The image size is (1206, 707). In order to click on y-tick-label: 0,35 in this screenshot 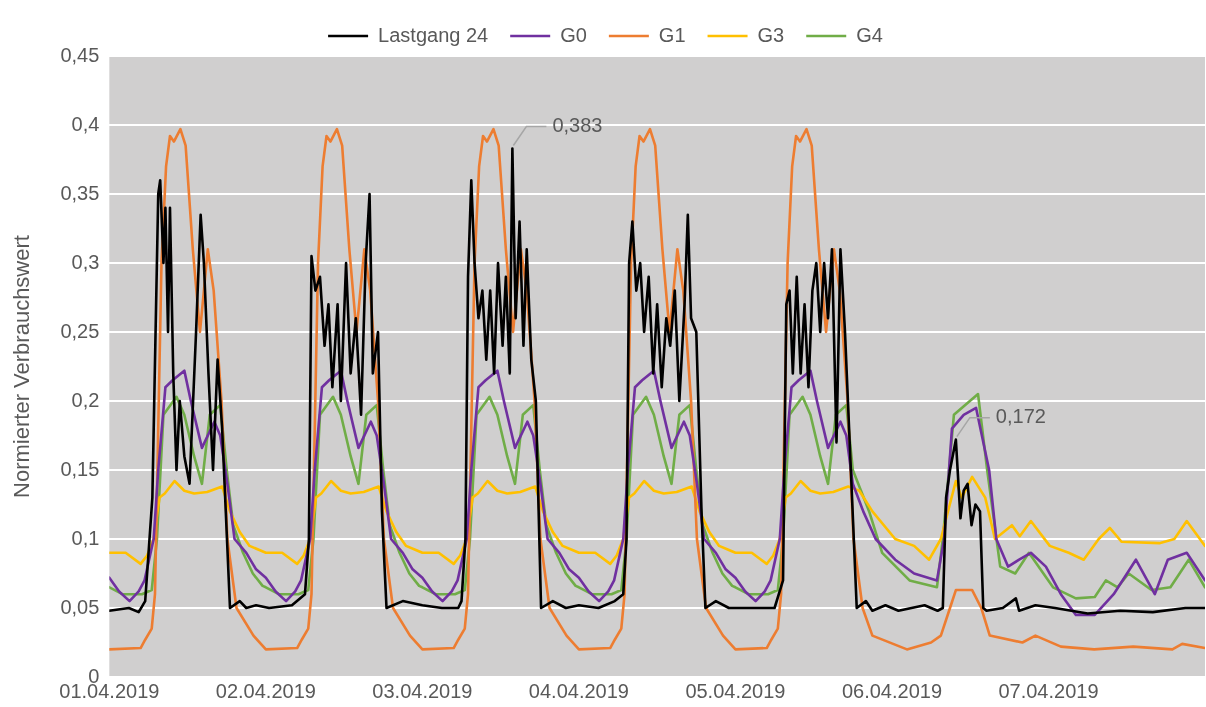, I will do `click(80, 192)`.